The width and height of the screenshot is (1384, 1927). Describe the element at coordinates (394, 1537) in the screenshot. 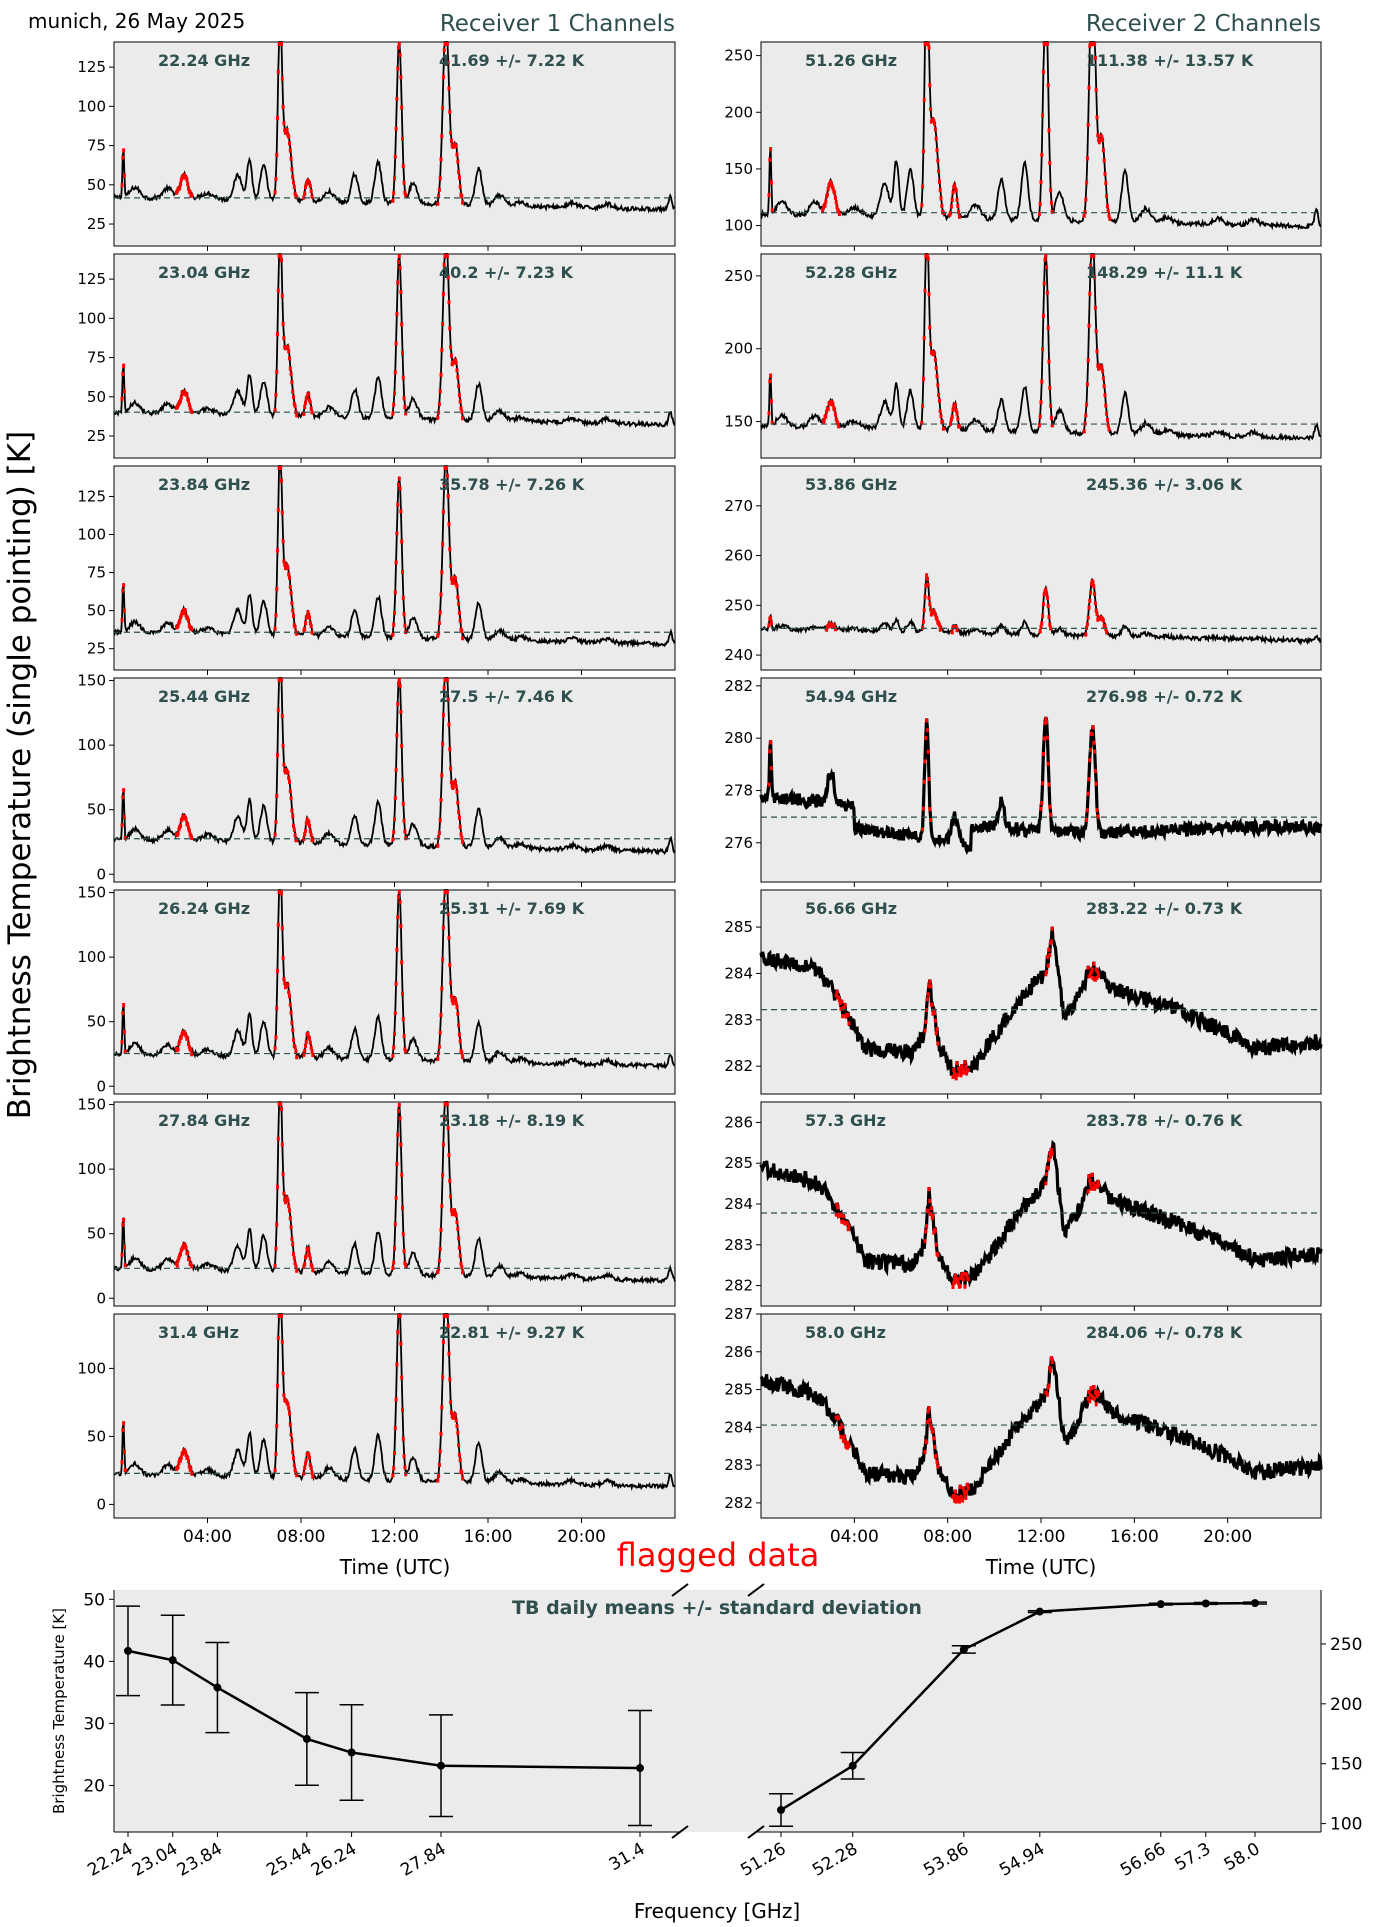

I see `x-tick-label: 12:00` at that location.